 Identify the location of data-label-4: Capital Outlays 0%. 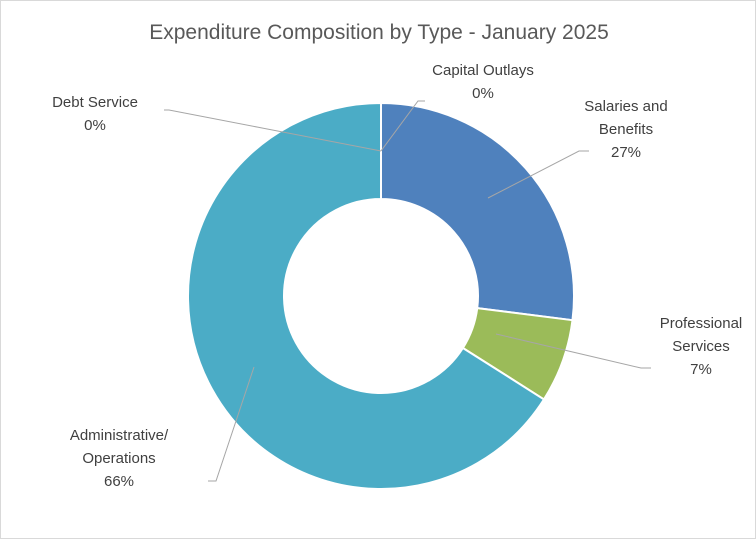
(483, 82).